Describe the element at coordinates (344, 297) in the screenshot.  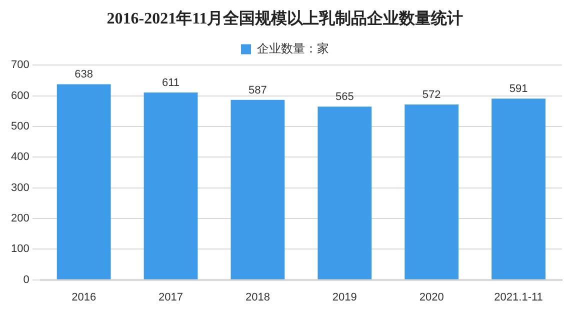
I see `x-tick-label: 2019` at that location.